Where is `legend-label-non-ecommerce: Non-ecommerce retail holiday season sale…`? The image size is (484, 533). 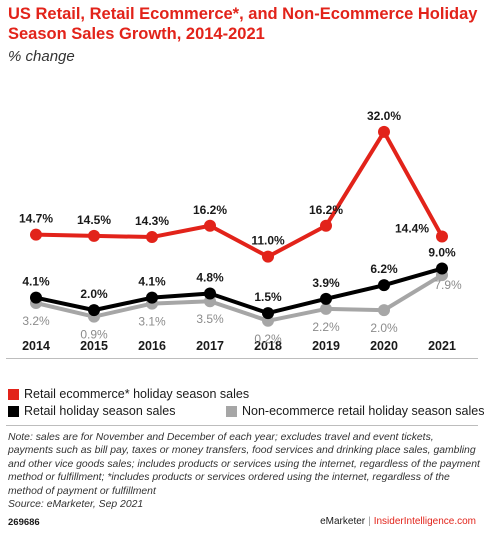 legend-label-non-ecommerce: Non-ecommerce retail holiday season sale… is located at coordinates (363, 411).